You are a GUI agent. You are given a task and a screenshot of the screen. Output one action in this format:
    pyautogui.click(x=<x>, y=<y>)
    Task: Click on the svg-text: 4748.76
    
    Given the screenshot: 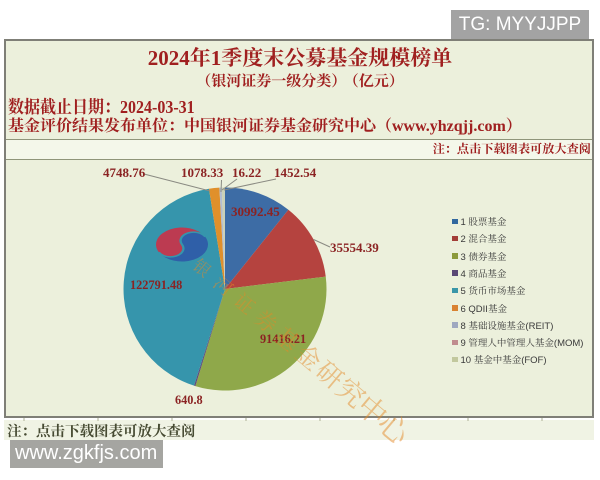 What is the action you would take?
    pyautogui.click(x=124, y=172)
    